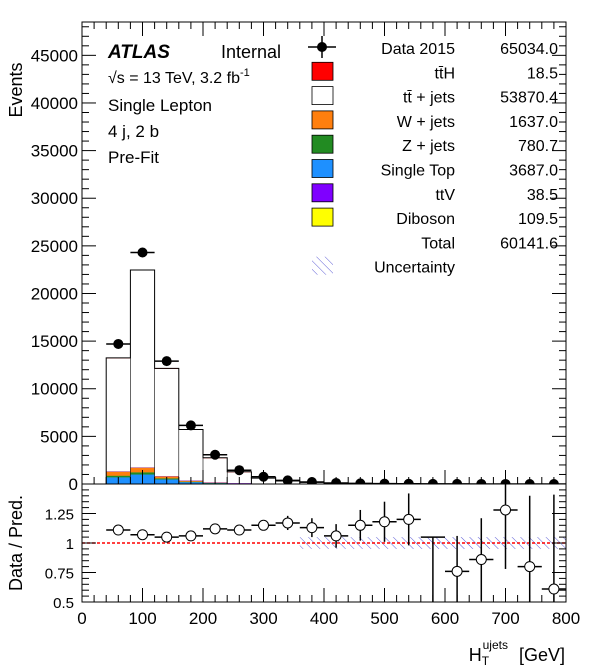 This screenshot has width=596, height=672. Describe the element at coordinates (54, 55) in the screenshot. I see `y-tick-label-9: 45000` at that location.